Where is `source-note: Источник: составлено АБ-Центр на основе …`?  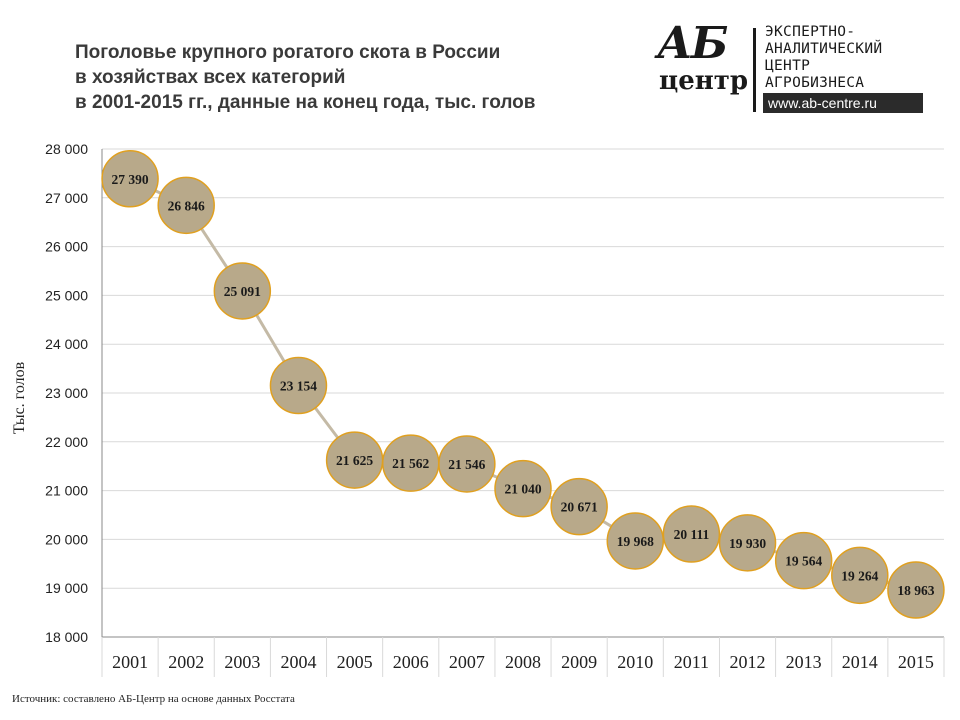
source-note: Источник: составлено АБ-Центр на основе … is located at coordinates (153, 699).